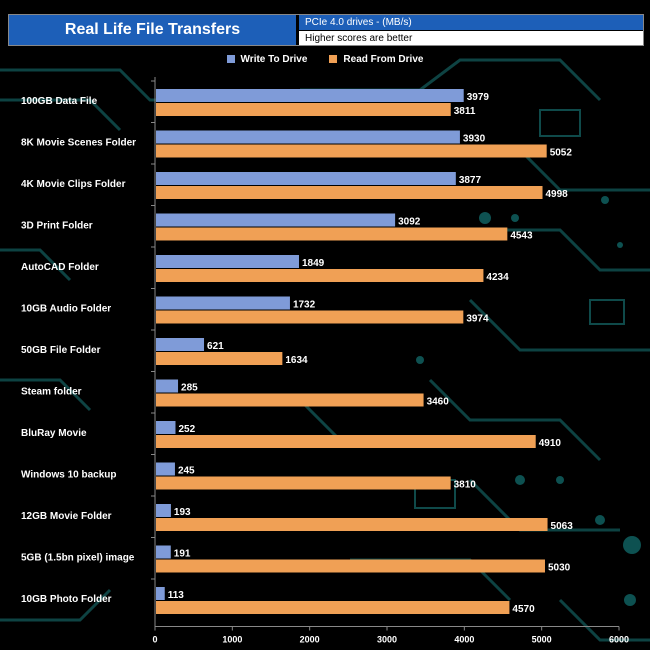 The height and width of the screenshot is (650, 650). I want to click on category-label: 5GB (1.5bn pixel) image, so click(78, 558).